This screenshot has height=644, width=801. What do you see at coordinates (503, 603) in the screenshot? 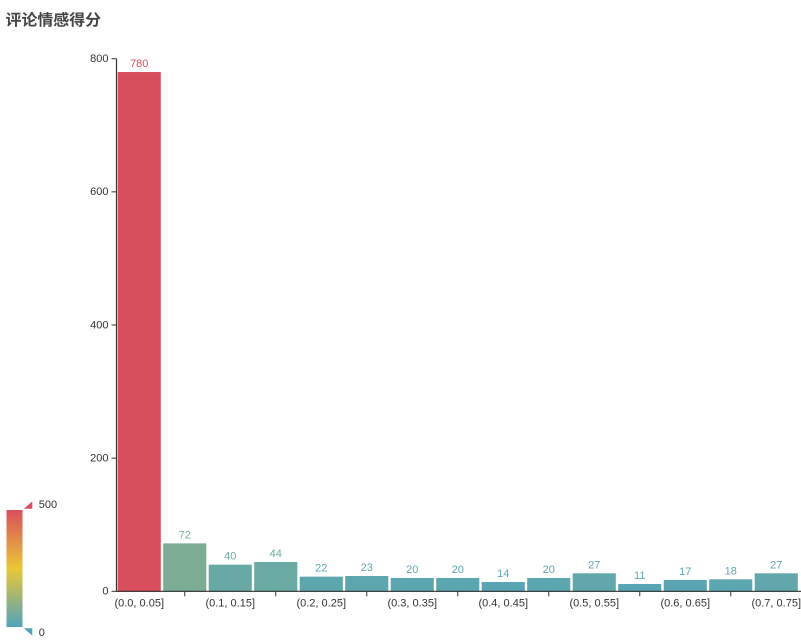
I see `svg-text: (0.4, 0.45]` at bounding box center [503, 603].